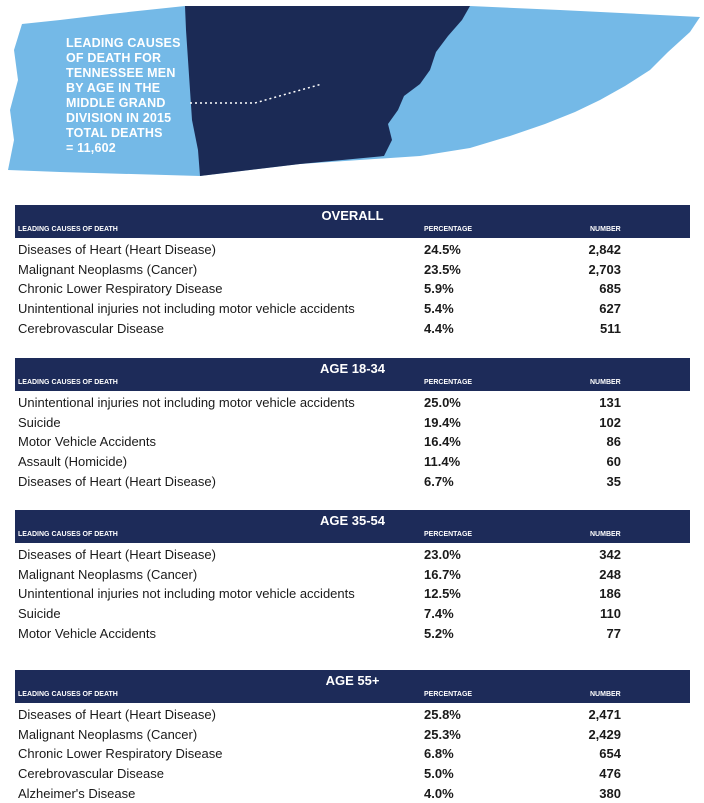 This screenshot has height=803, width=704. I want to click on number: 627, so click(610, 309).